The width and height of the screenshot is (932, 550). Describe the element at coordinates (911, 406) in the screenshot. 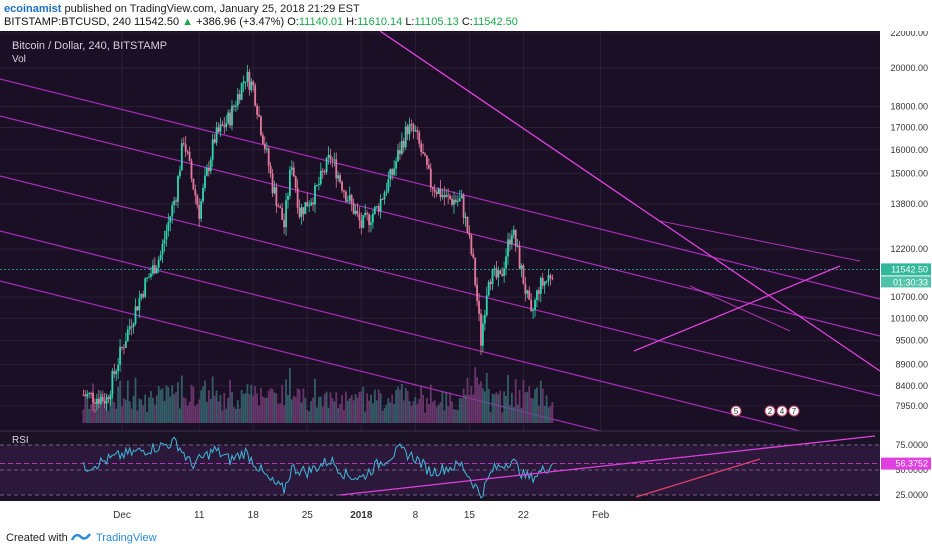

I see `price-tick-label: 7950.00` at that location.